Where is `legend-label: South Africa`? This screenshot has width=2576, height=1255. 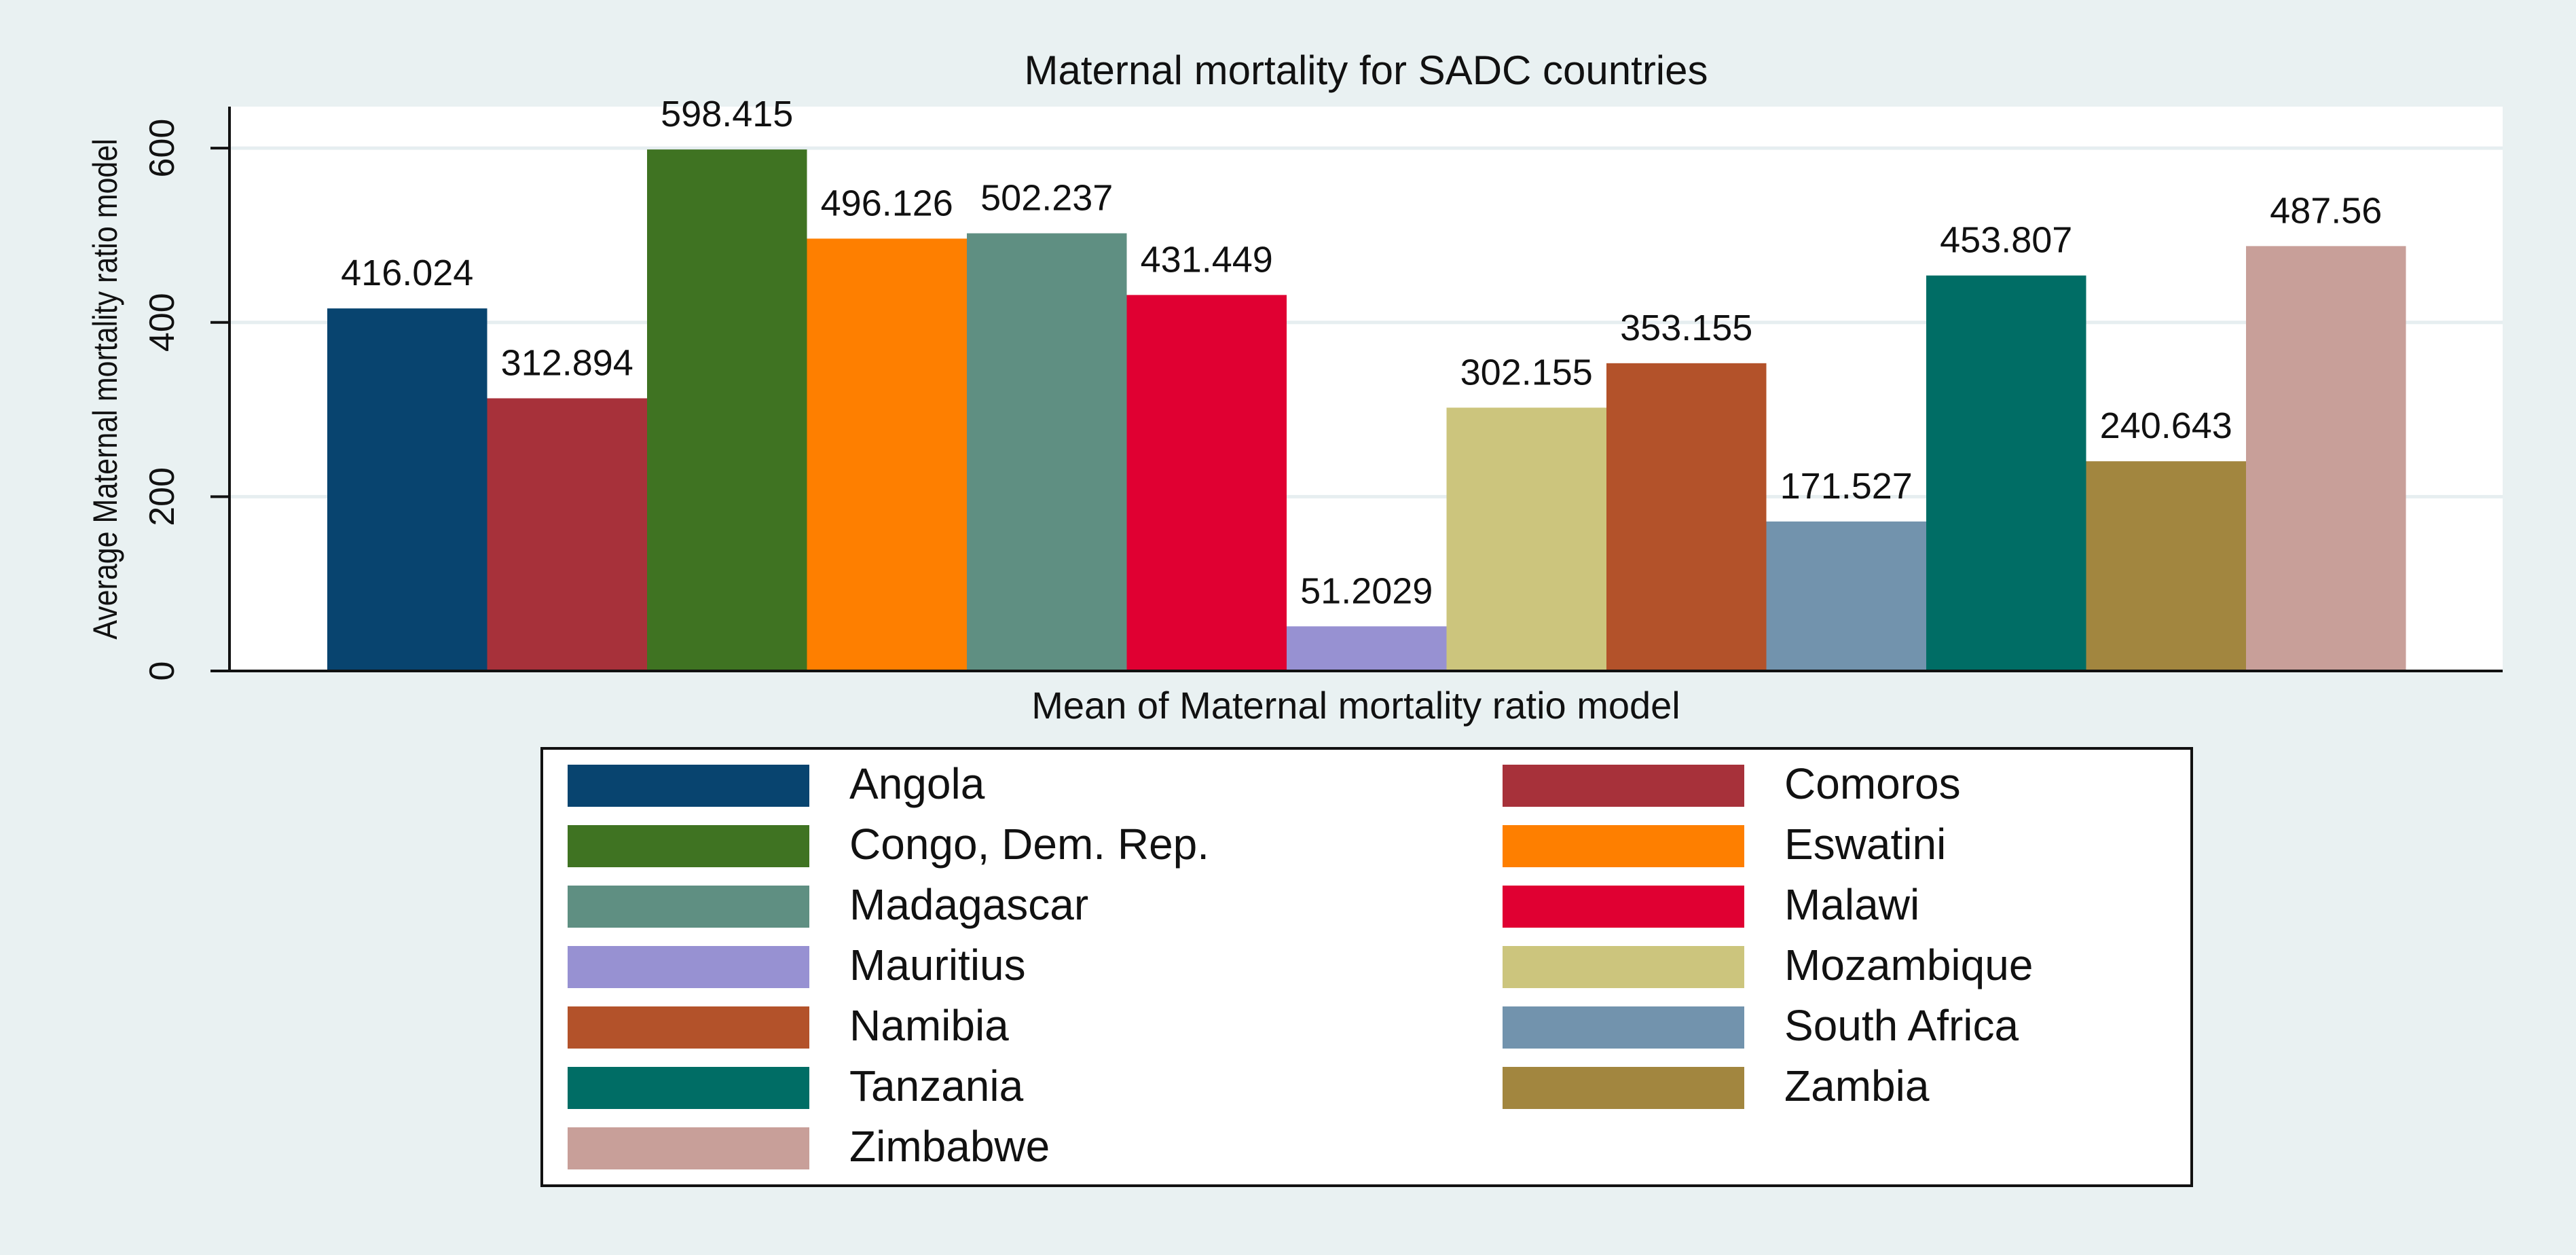 legend-label: South Africa is located at coordinates (1901, 1025).